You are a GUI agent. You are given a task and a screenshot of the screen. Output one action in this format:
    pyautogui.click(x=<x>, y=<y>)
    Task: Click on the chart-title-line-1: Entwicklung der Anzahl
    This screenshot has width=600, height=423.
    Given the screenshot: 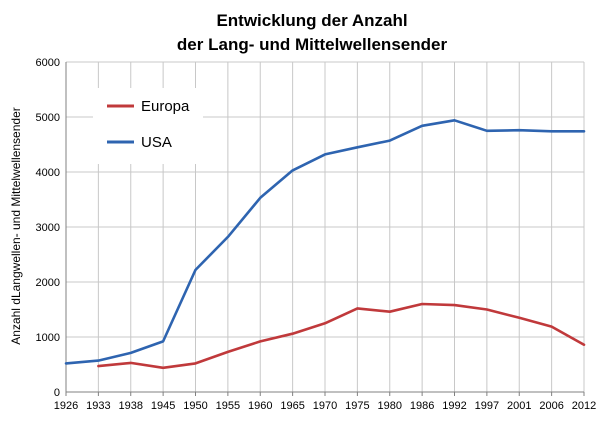 What is the action you would take?
    pyautogui.click(x=311, y=20)
    